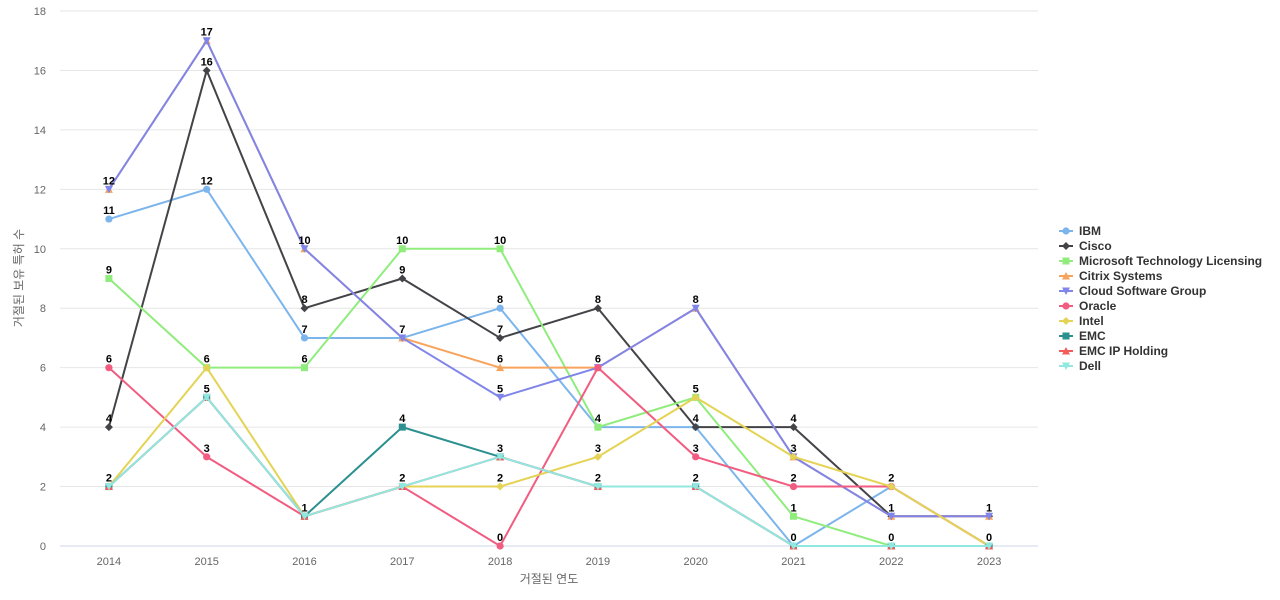 This screenshot has height=600, width=1280. I want to click on data-label: 6, so click(500, 360).